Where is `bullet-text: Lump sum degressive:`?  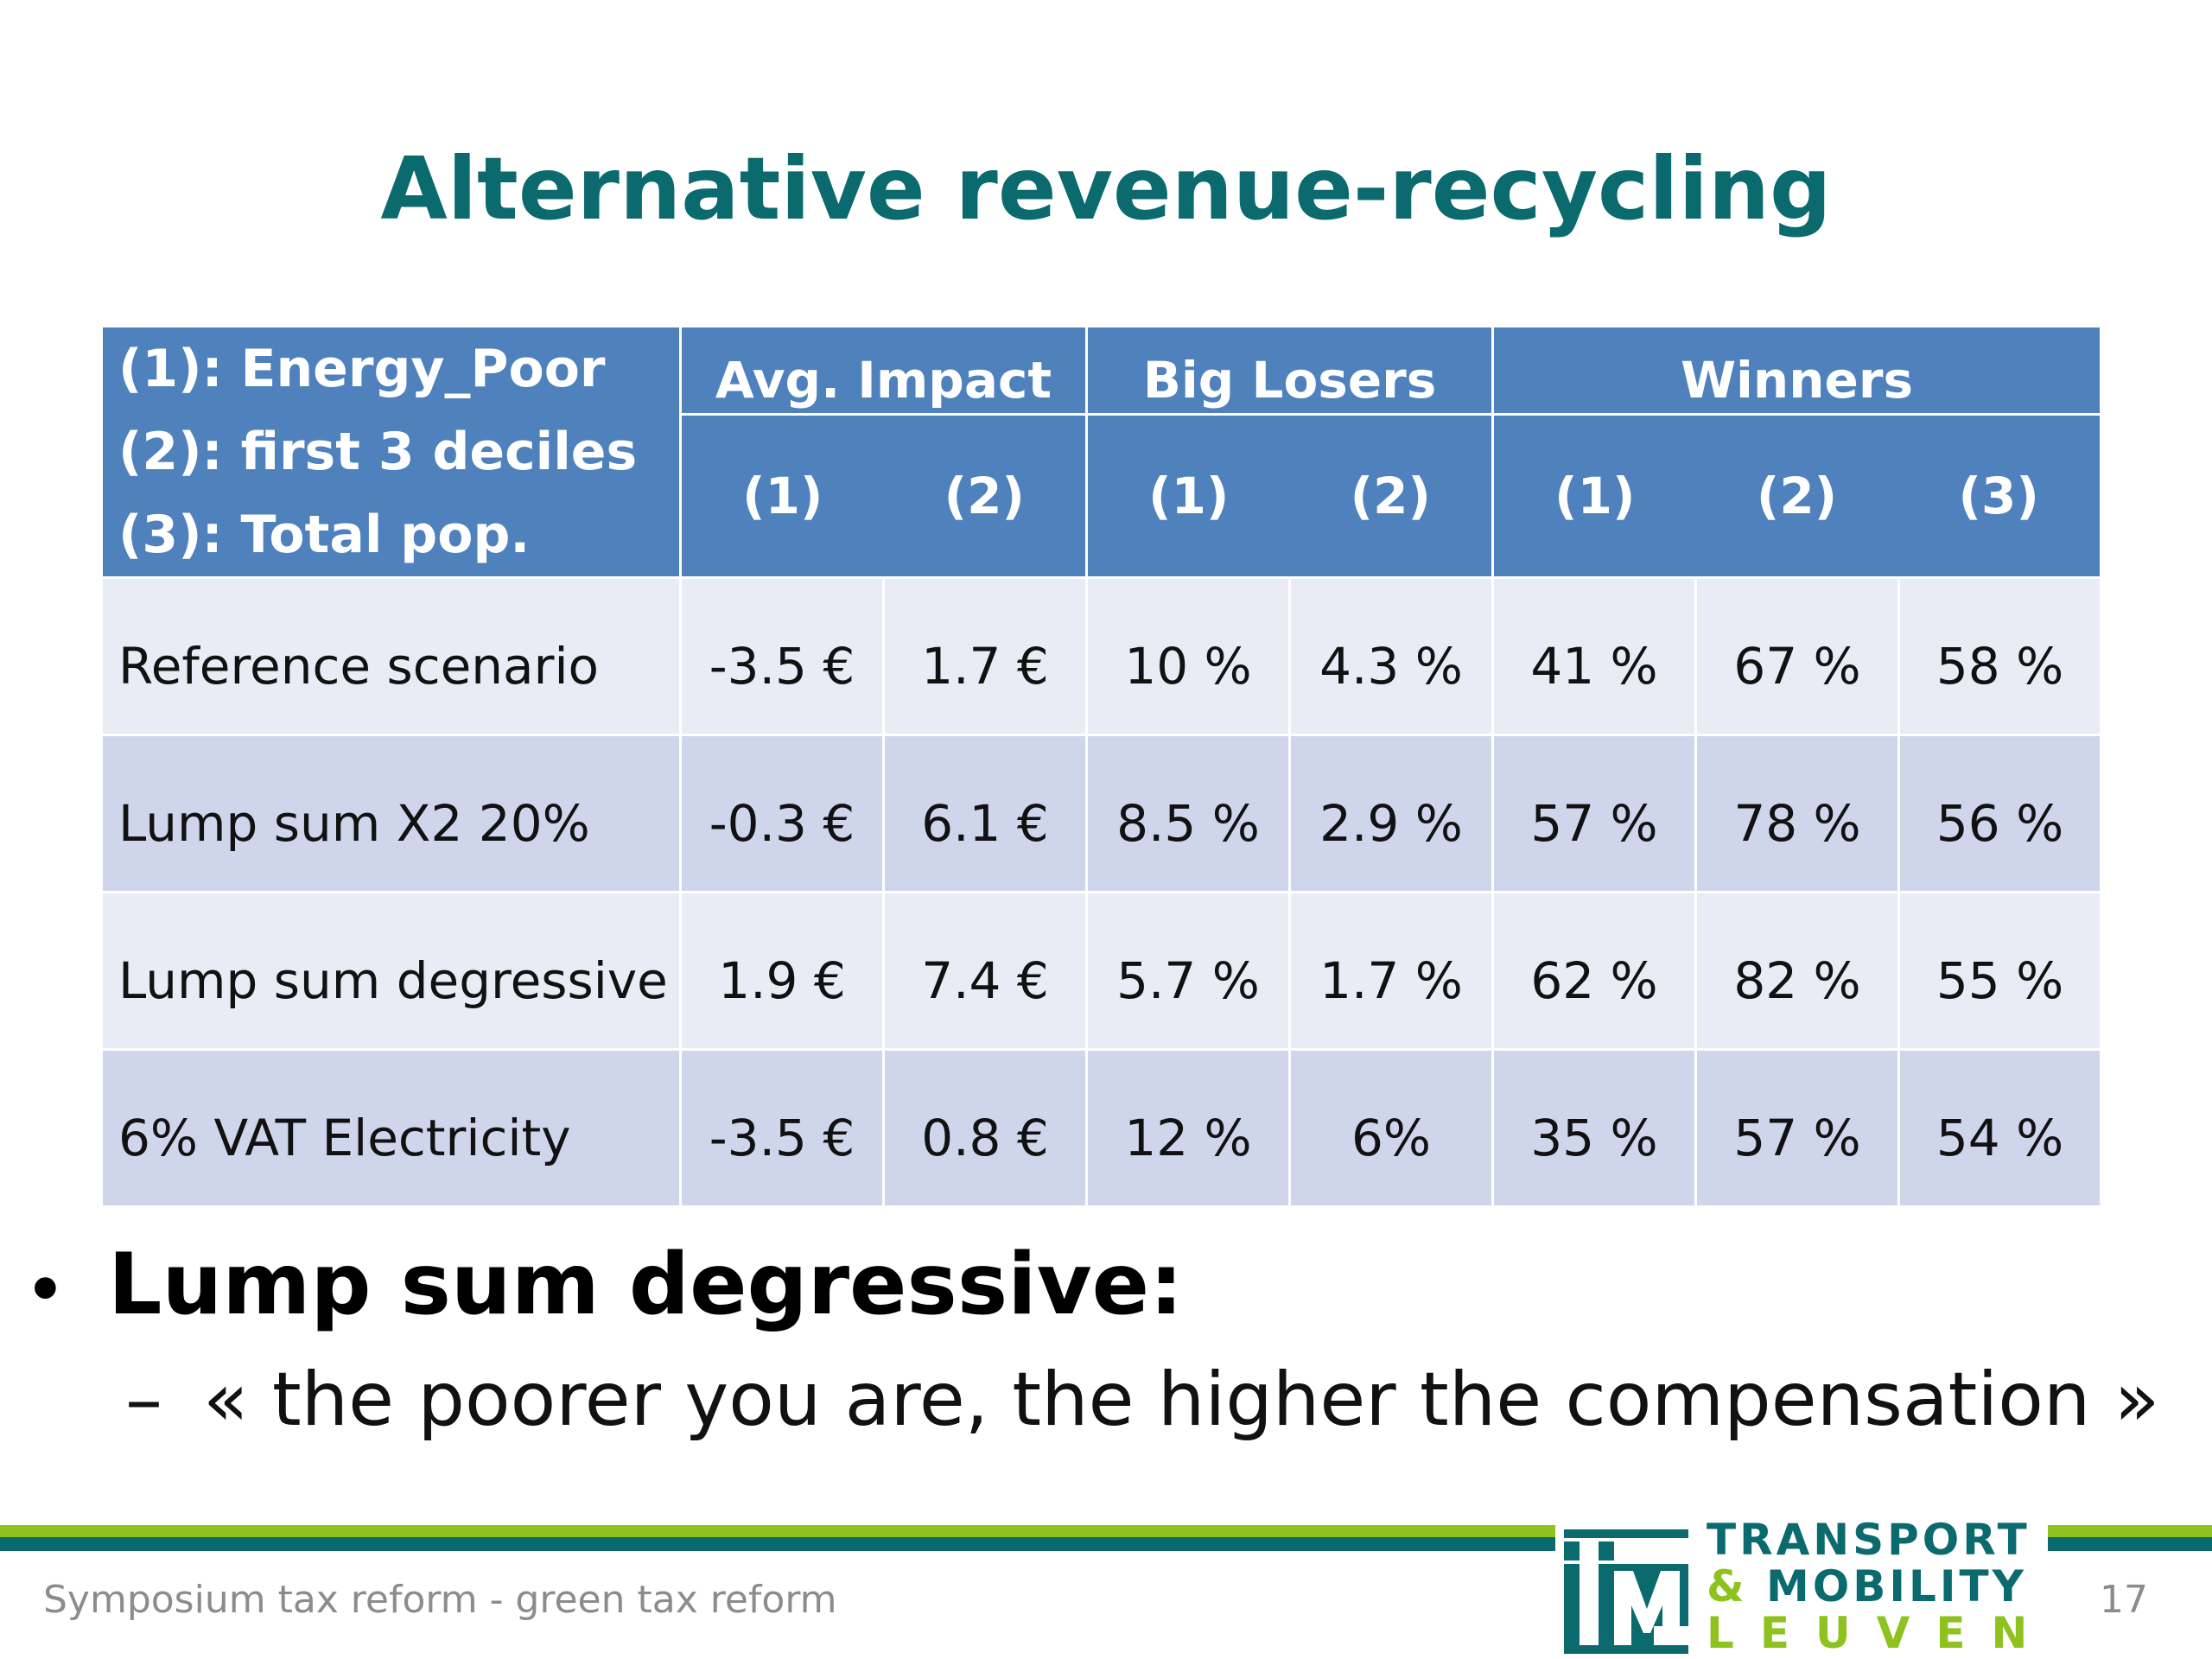
bullet-text: Lump sum degressive: is located at coordinates (646, 1285).